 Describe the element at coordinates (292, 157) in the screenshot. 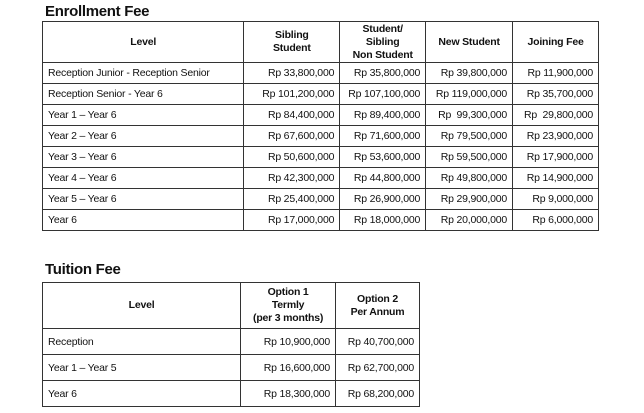

I see `fee-cell: Rp 50,600,000` at that location.